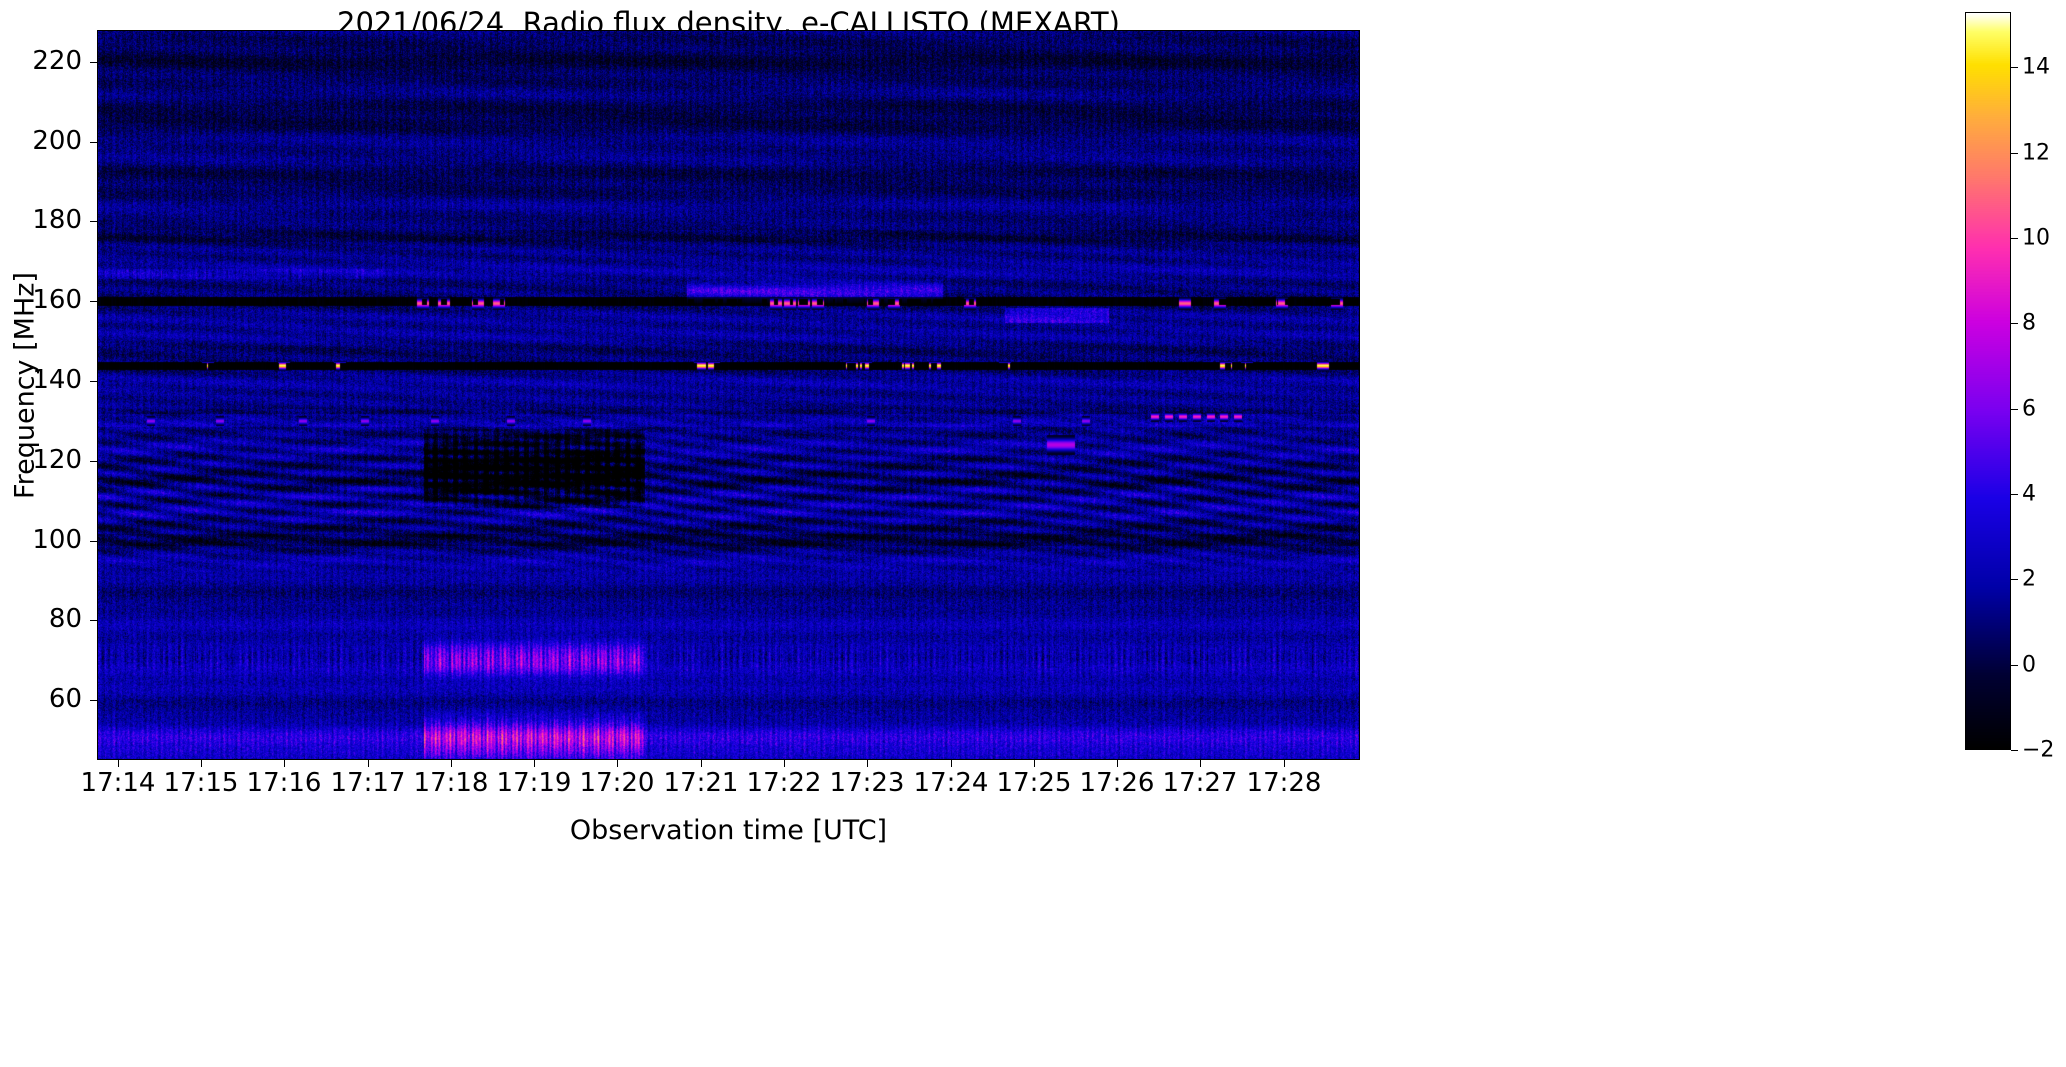 This screenshot has height=1067, width=2066. I want to click on y-tick-label: 120, so click(57, 460).